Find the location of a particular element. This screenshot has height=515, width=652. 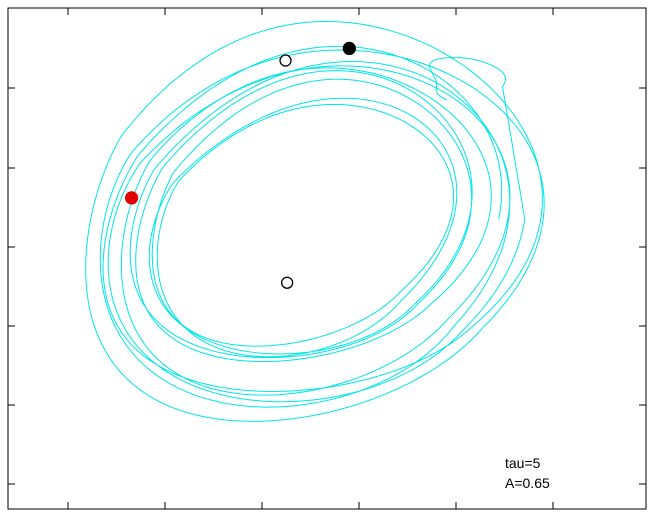

annotation-group: tau=5 A=0.65 is located at coordinates (527, 473).